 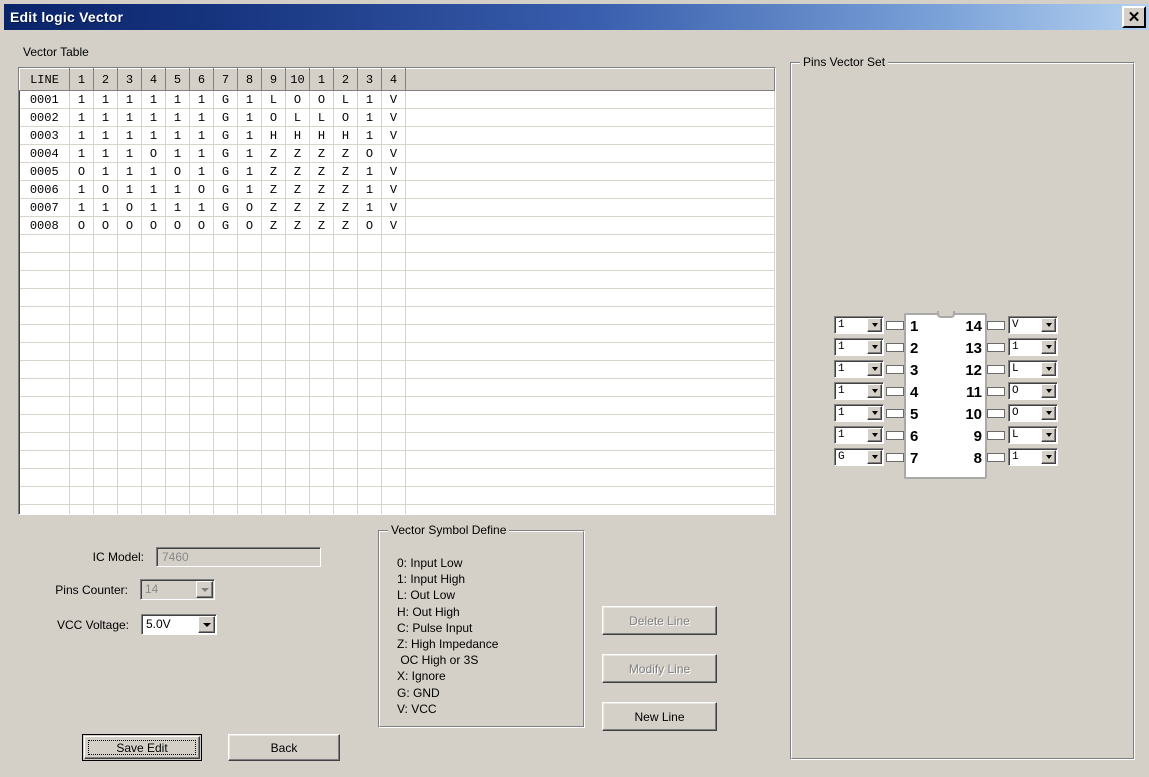 What do you see at coordinates (1033, 347) in the screenshot?
I see `pin-select-13: 1` at bounding box center [1033, 347].